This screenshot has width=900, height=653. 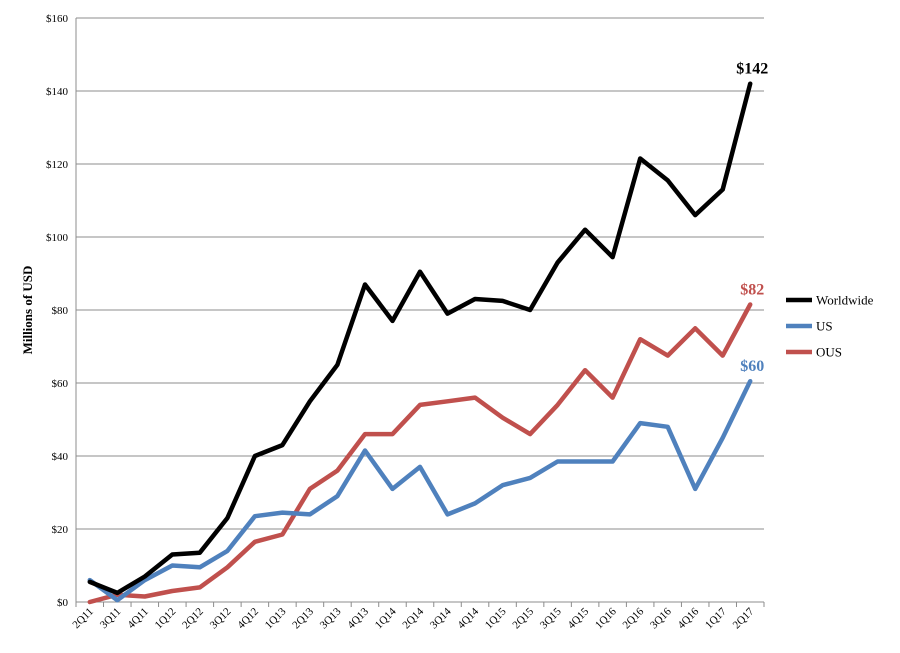 I want to click on end-label-us: $60, so click(x=752, y=366).